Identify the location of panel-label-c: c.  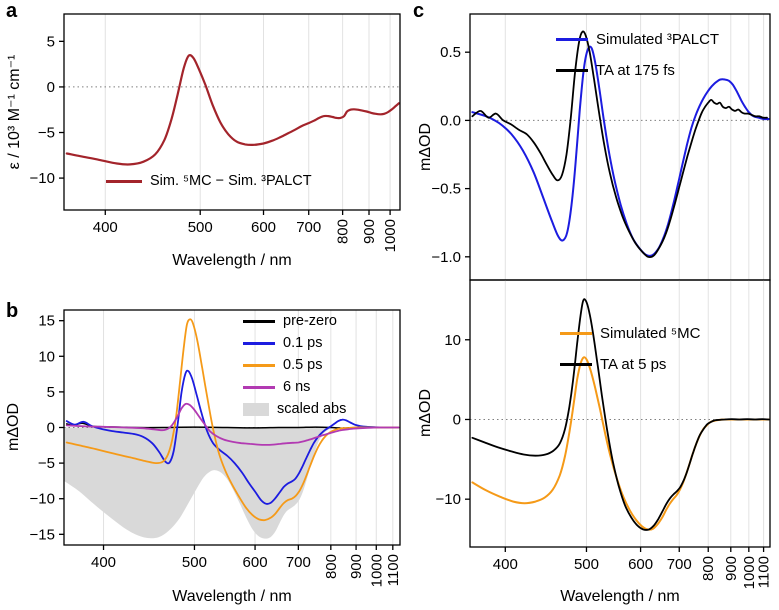
(419, 11).